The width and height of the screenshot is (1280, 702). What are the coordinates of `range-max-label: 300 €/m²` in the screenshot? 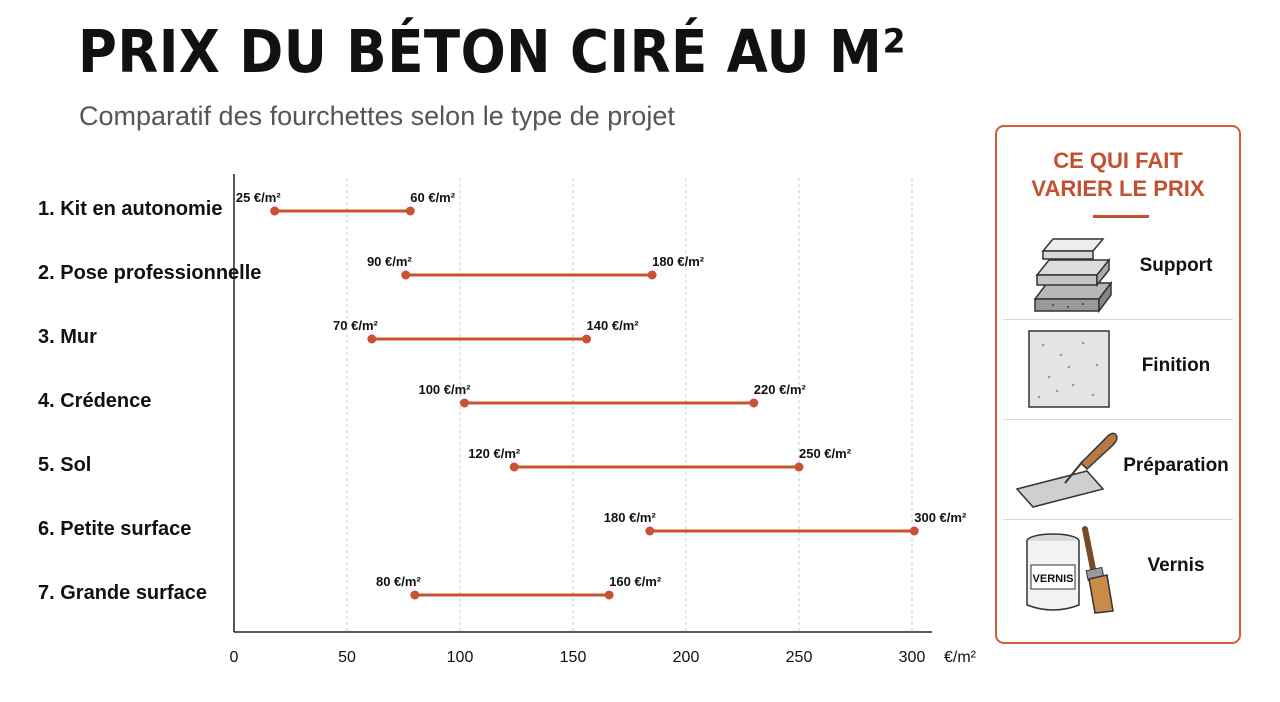 It's located at (940, 517).